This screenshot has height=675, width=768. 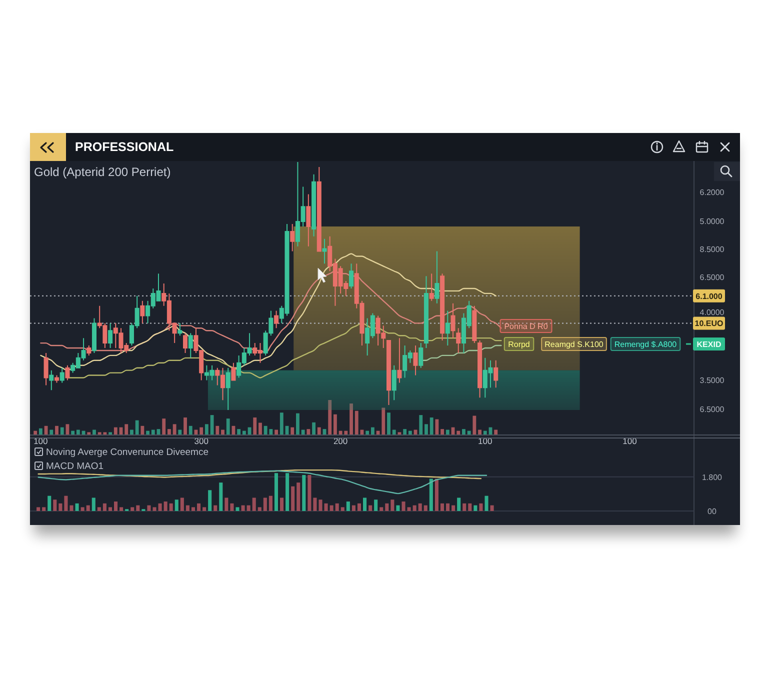 What do you see at coordinates (709, 323) in the screenshot?
I see `ref-line-label: 10.EUO` at bounding box center [709, 323].